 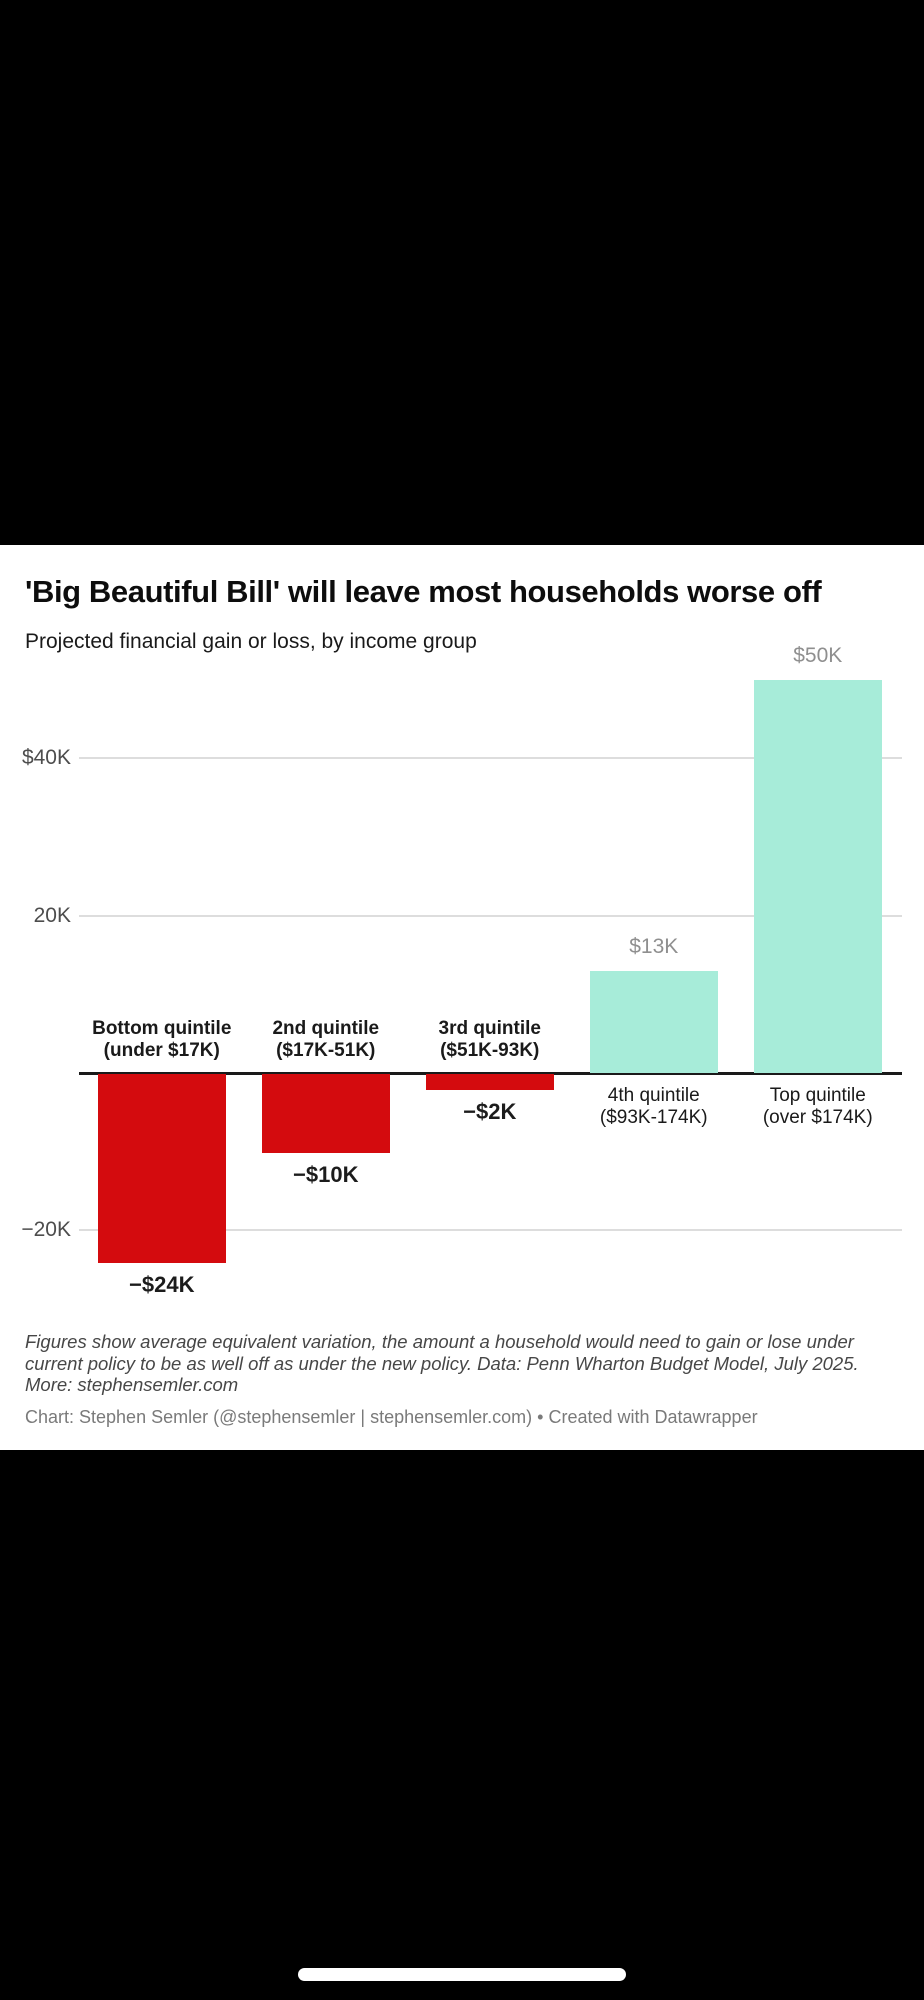 I want to click on bar-category-label-line: (over $174K), so click(x=817, y=1117).